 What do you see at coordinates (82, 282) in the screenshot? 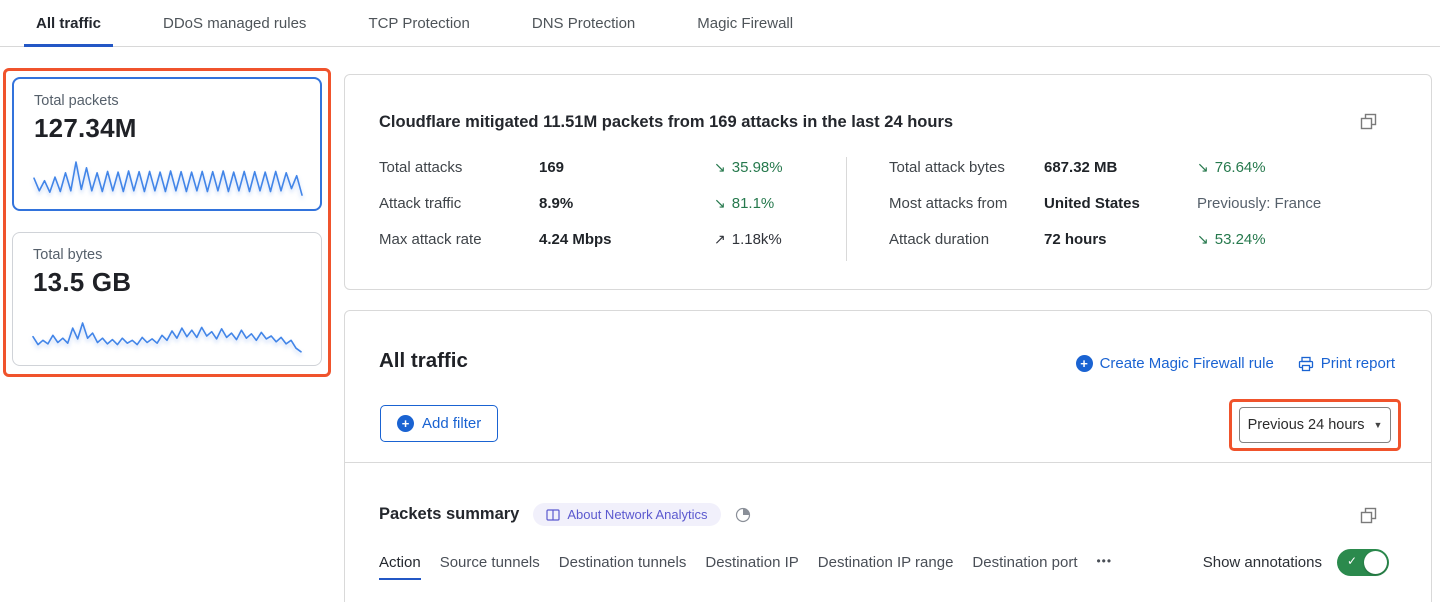
I see `total-bytes-value: 13.5 GB` at bounding box center [82, 282].